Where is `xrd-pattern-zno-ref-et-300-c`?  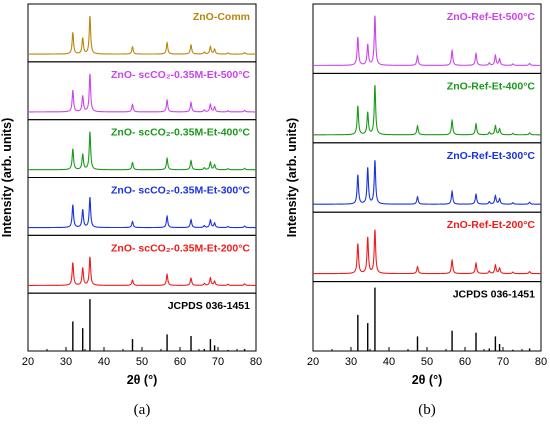
xrd-pattern-zno-ref-et-300-c is located at coordinates (427, 182).